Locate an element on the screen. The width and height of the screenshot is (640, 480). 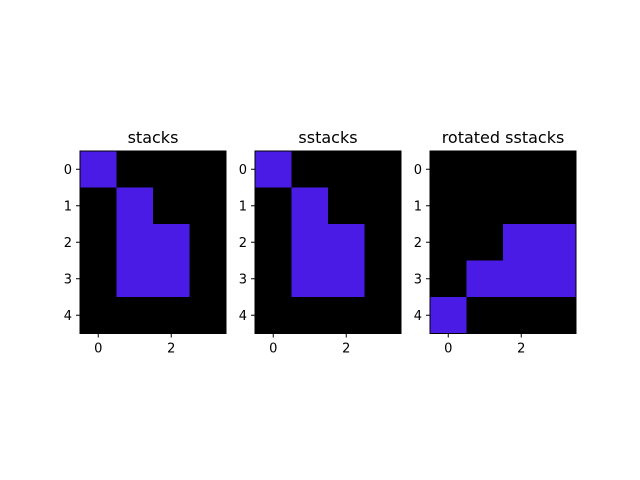
panel-title: rotated sstacks is located at coordinates (503, 137).